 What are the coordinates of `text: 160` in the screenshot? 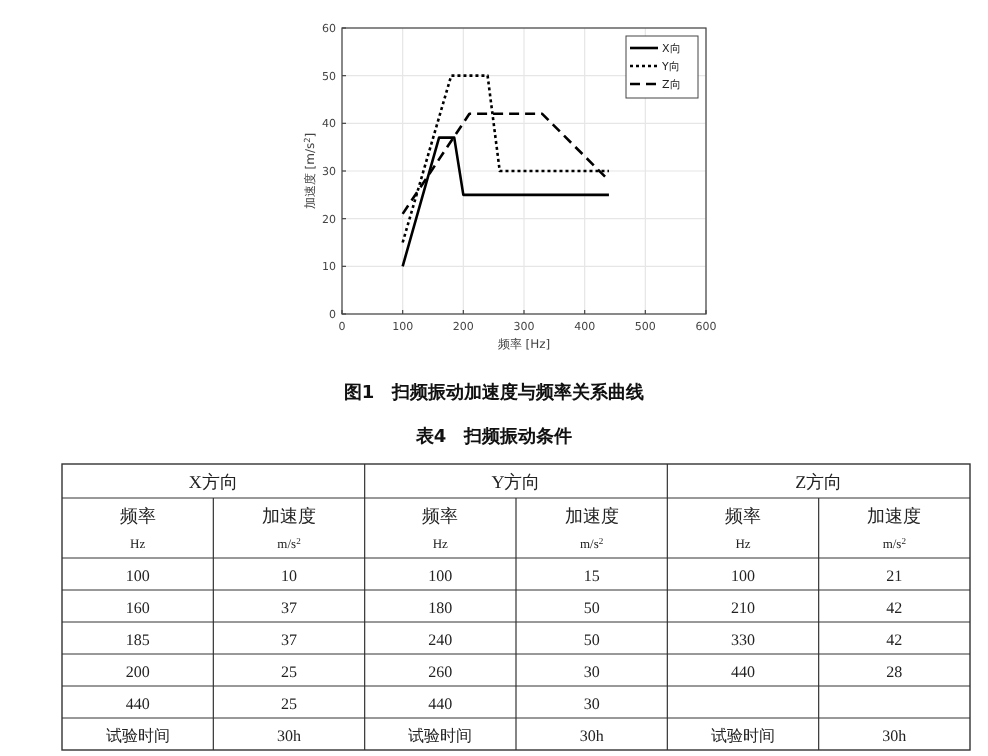 It's located at (137, 608).